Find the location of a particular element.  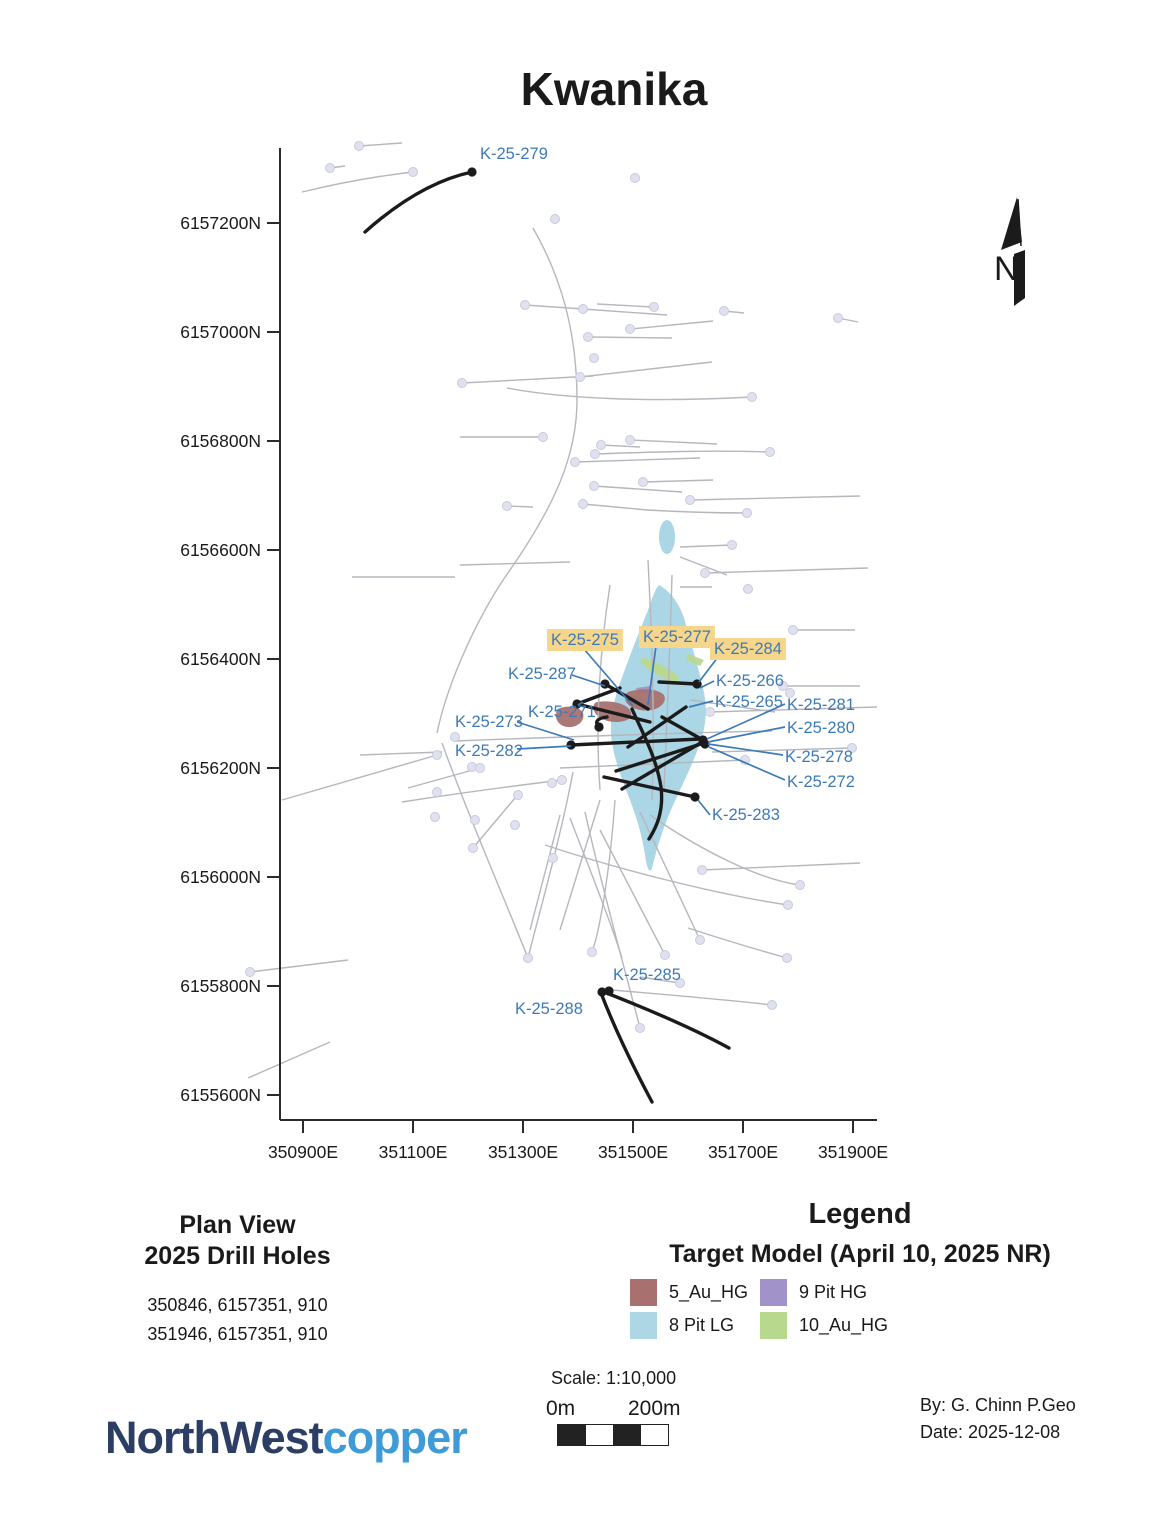

byline-author: By: G. Chinn P.Geo is located at coordinates (998, 1405).